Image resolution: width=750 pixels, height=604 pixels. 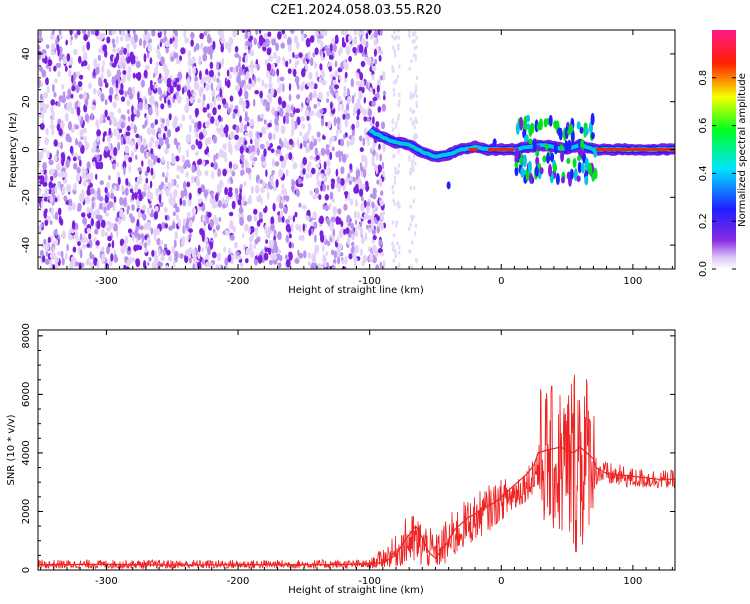 What do you see at coordinates (26, 54) in the screenshot?
I see `y-tick-label: 40` at bounding box center [26, 54].